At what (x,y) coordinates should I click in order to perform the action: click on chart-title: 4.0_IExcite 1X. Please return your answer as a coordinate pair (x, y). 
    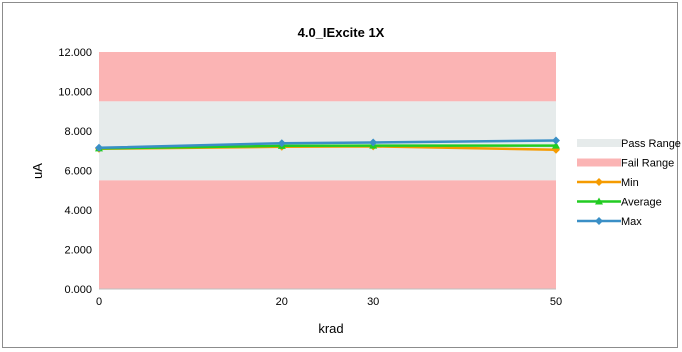
    Looking at the image, I should click on (341, 32).